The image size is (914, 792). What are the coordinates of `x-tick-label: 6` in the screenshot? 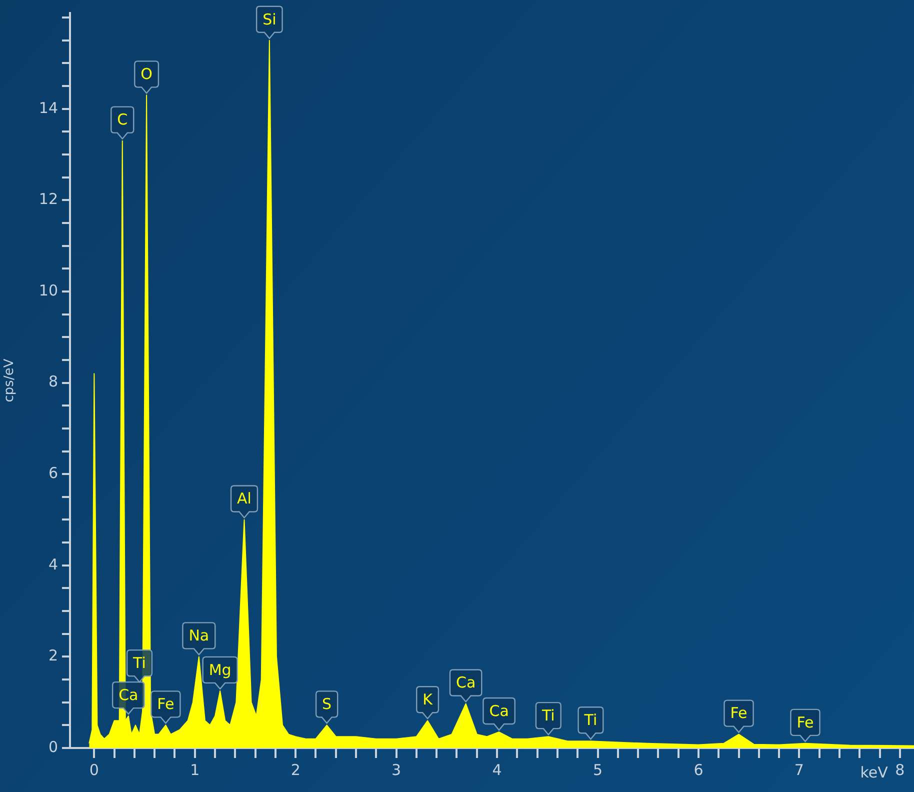 It's located at (699, 769).